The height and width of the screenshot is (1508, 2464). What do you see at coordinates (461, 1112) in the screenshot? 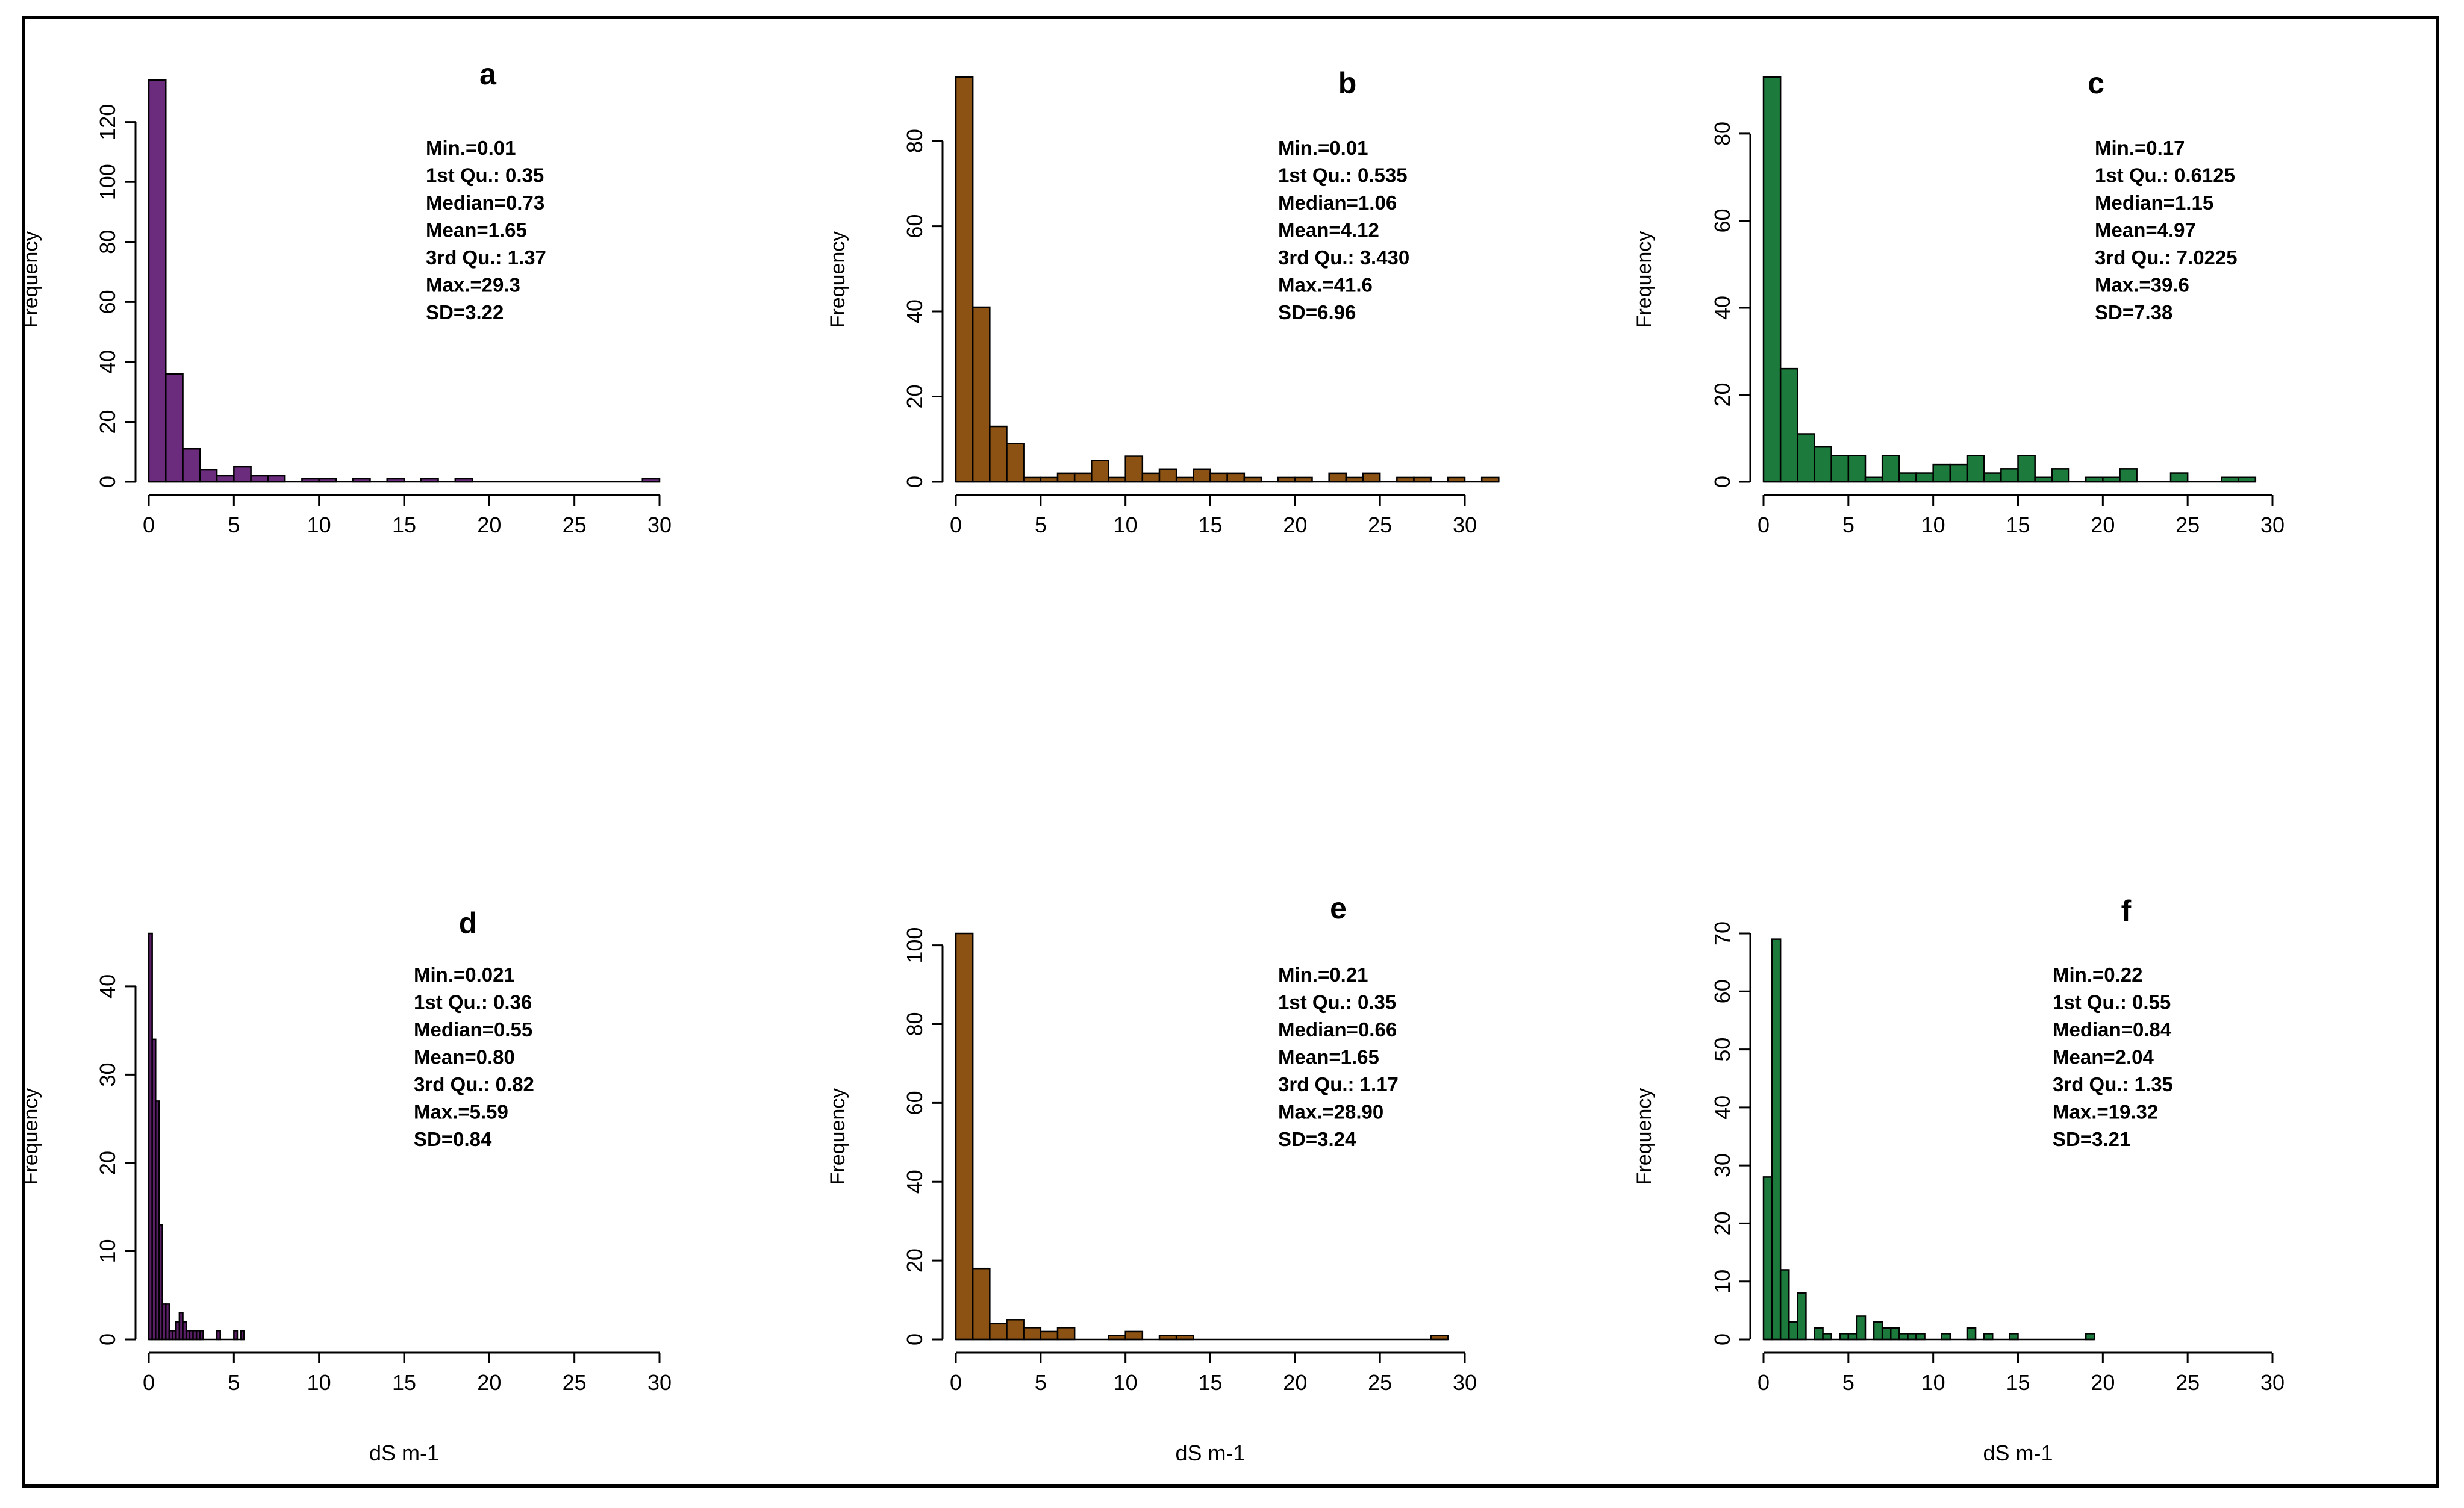
I see `summary-stat: Max.=5.59` at bounding box center [461, 1112].